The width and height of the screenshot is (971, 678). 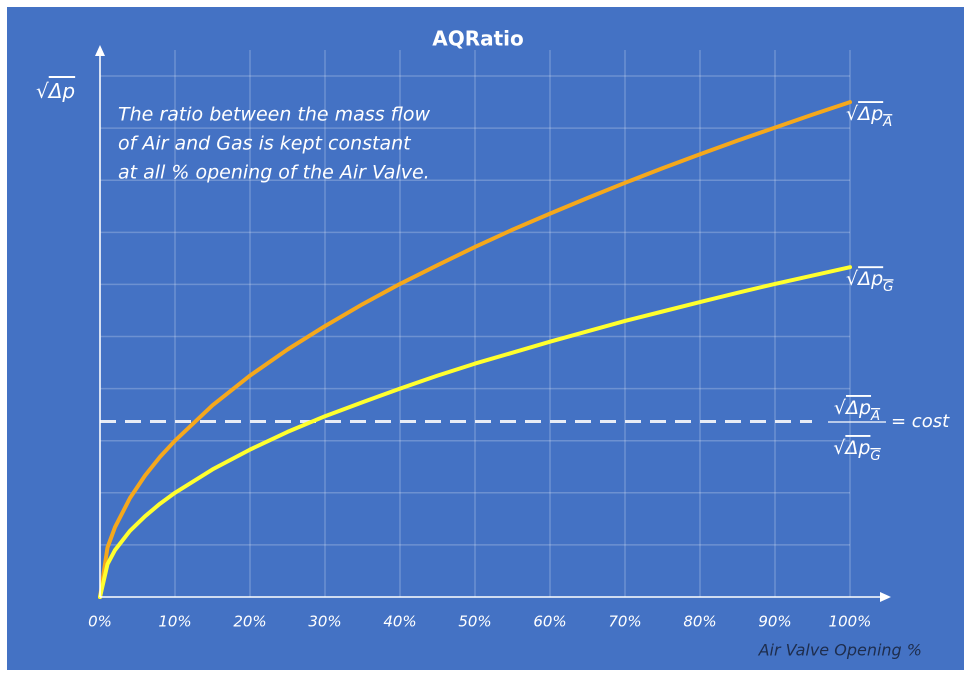 What do you see at coordinates (249, 622) in the screenshot?
I see `x-tick-label: 20%` at bounding box center [249, 622].